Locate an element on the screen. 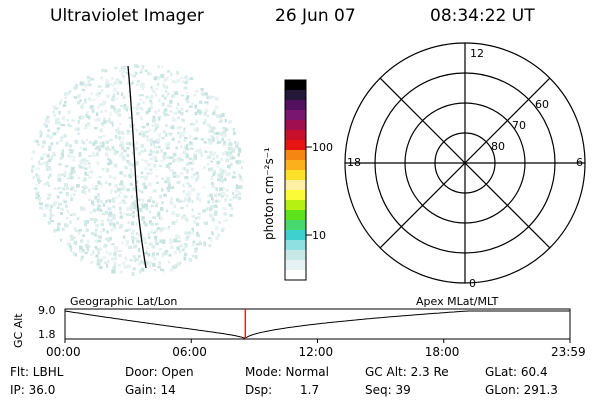  app-title: Ultraviolet Imager is located at coordinates (127, 16).